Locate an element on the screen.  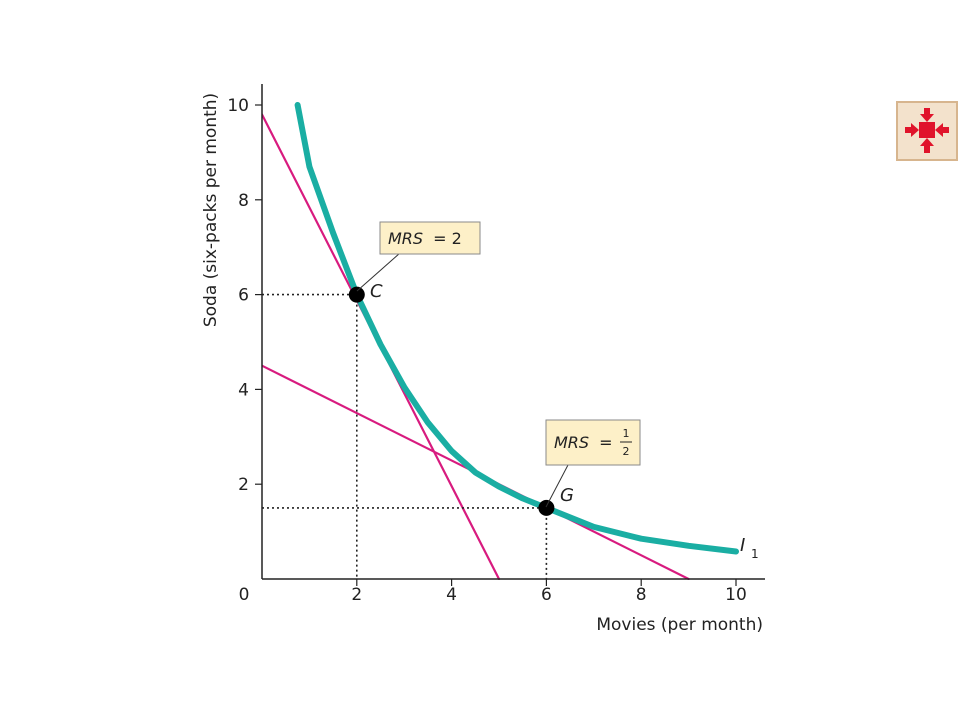
callout-g-frac-num: 1 is located at coordinates (626, 433).